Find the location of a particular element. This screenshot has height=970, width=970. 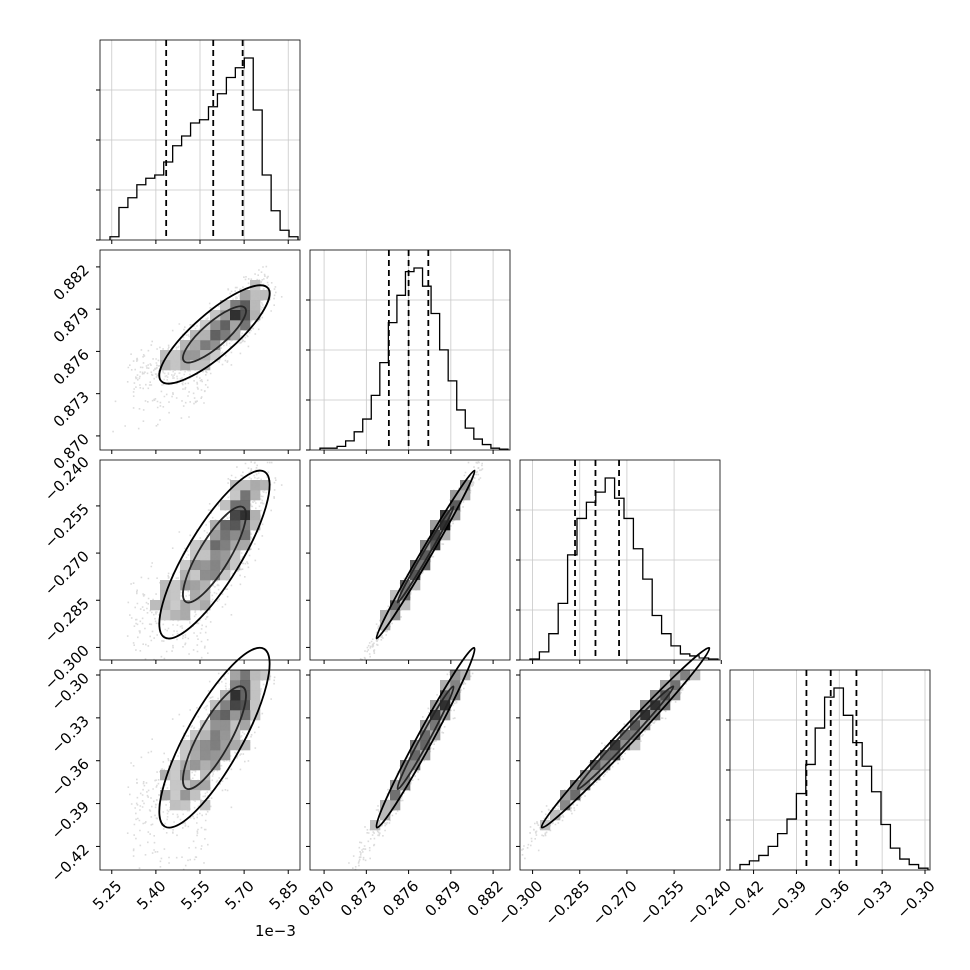

y-tick-label: 0.879 is located at coordinates (71, 324).